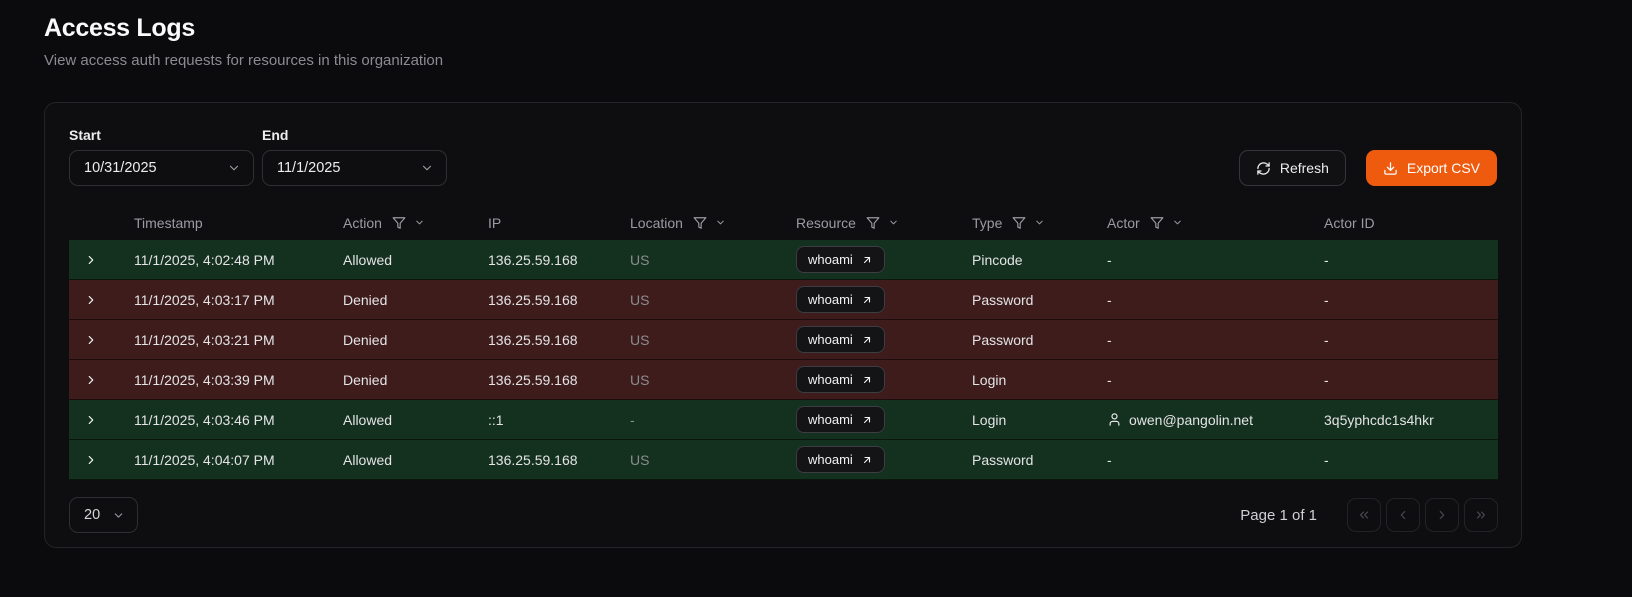 This screenshot has width=1632, height=597. Describe the element at coordinates (1019, 223) in the screenshot. I see `filter-icon` at that location.